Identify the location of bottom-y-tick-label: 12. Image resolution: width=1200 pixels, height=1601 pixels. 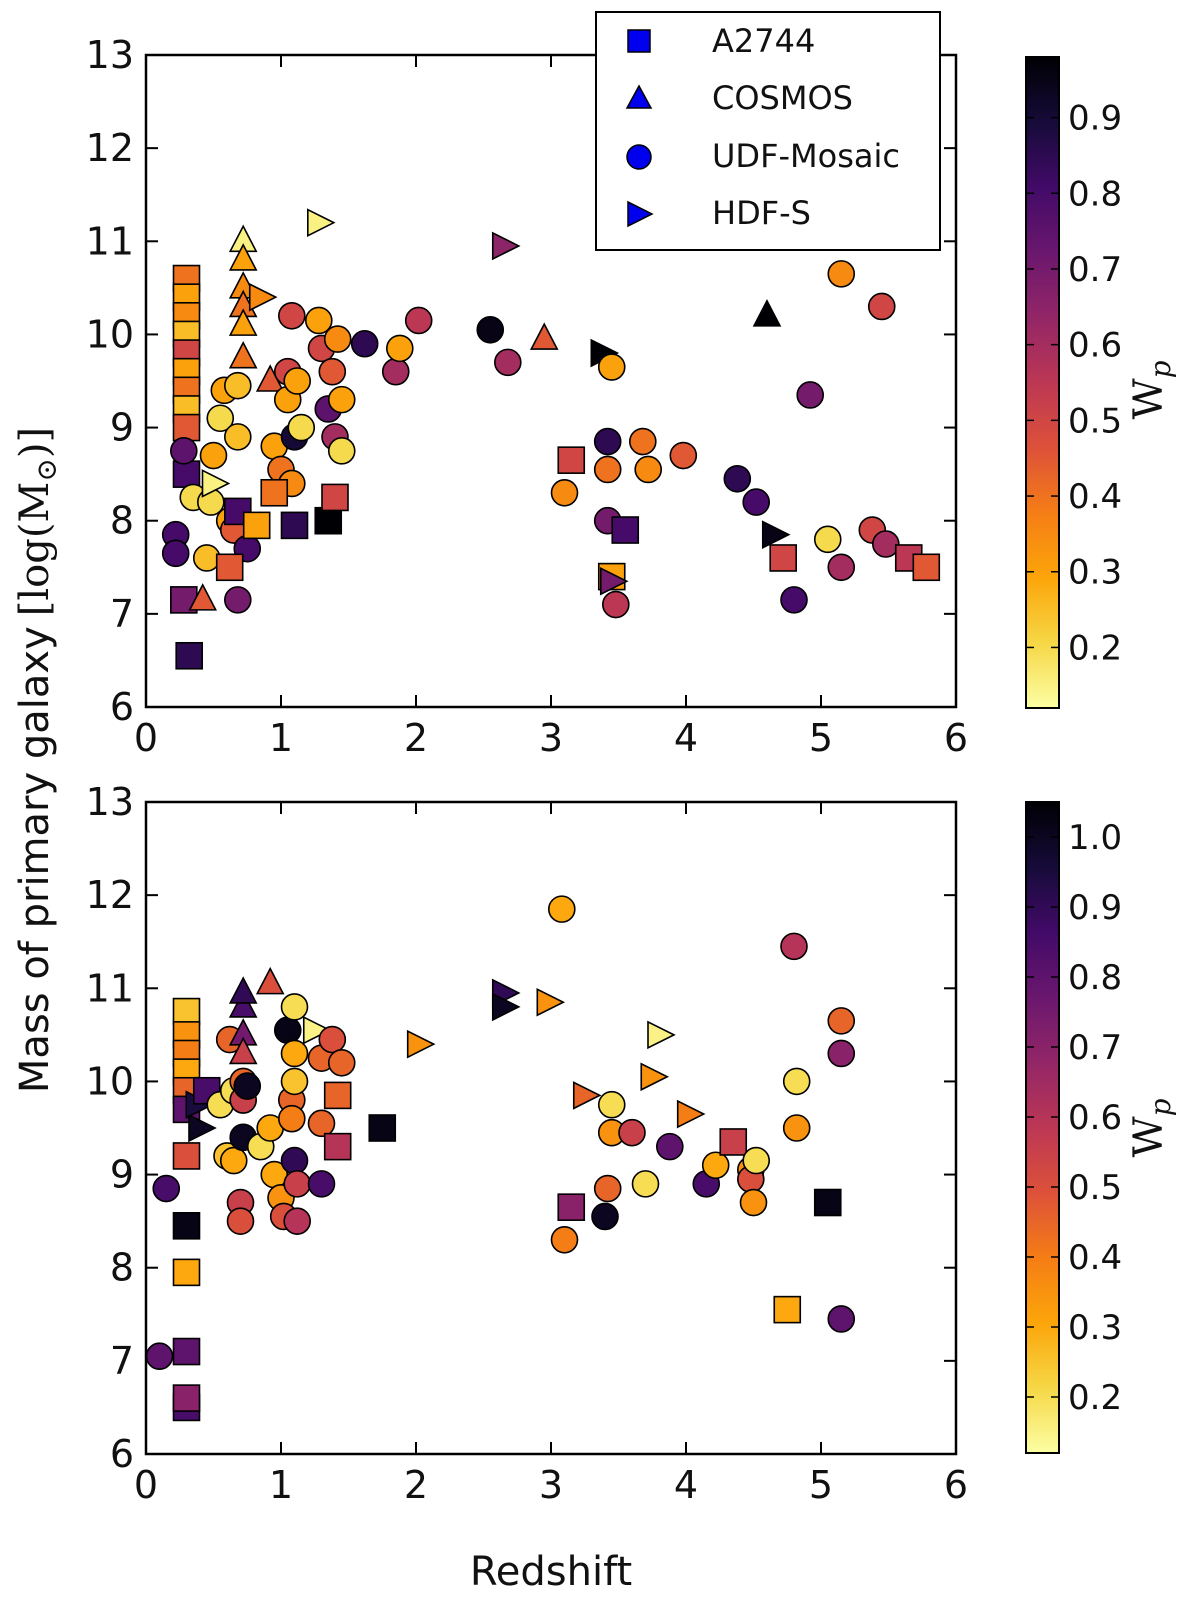
(110, 895).